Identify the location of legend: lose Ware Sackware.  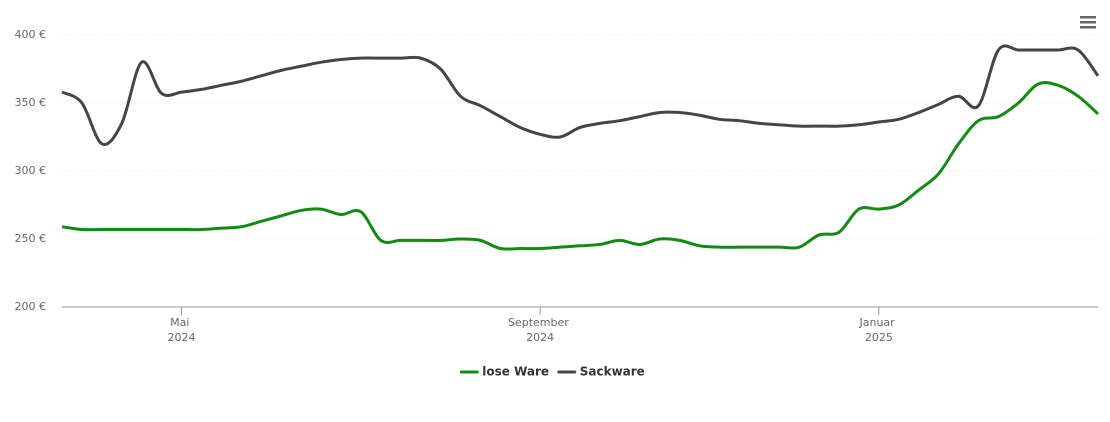
(552, 372).